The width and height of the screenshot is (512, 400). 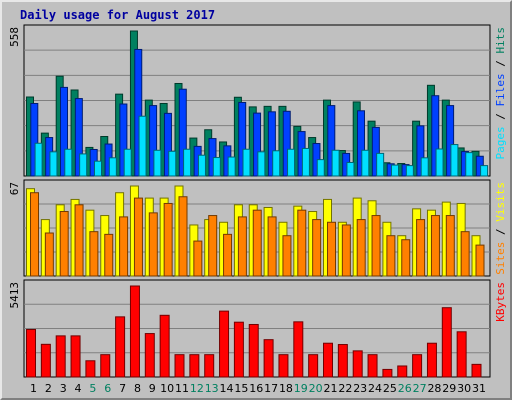 I want to click on legend-entry: Visits, so click(x=500, y=202).